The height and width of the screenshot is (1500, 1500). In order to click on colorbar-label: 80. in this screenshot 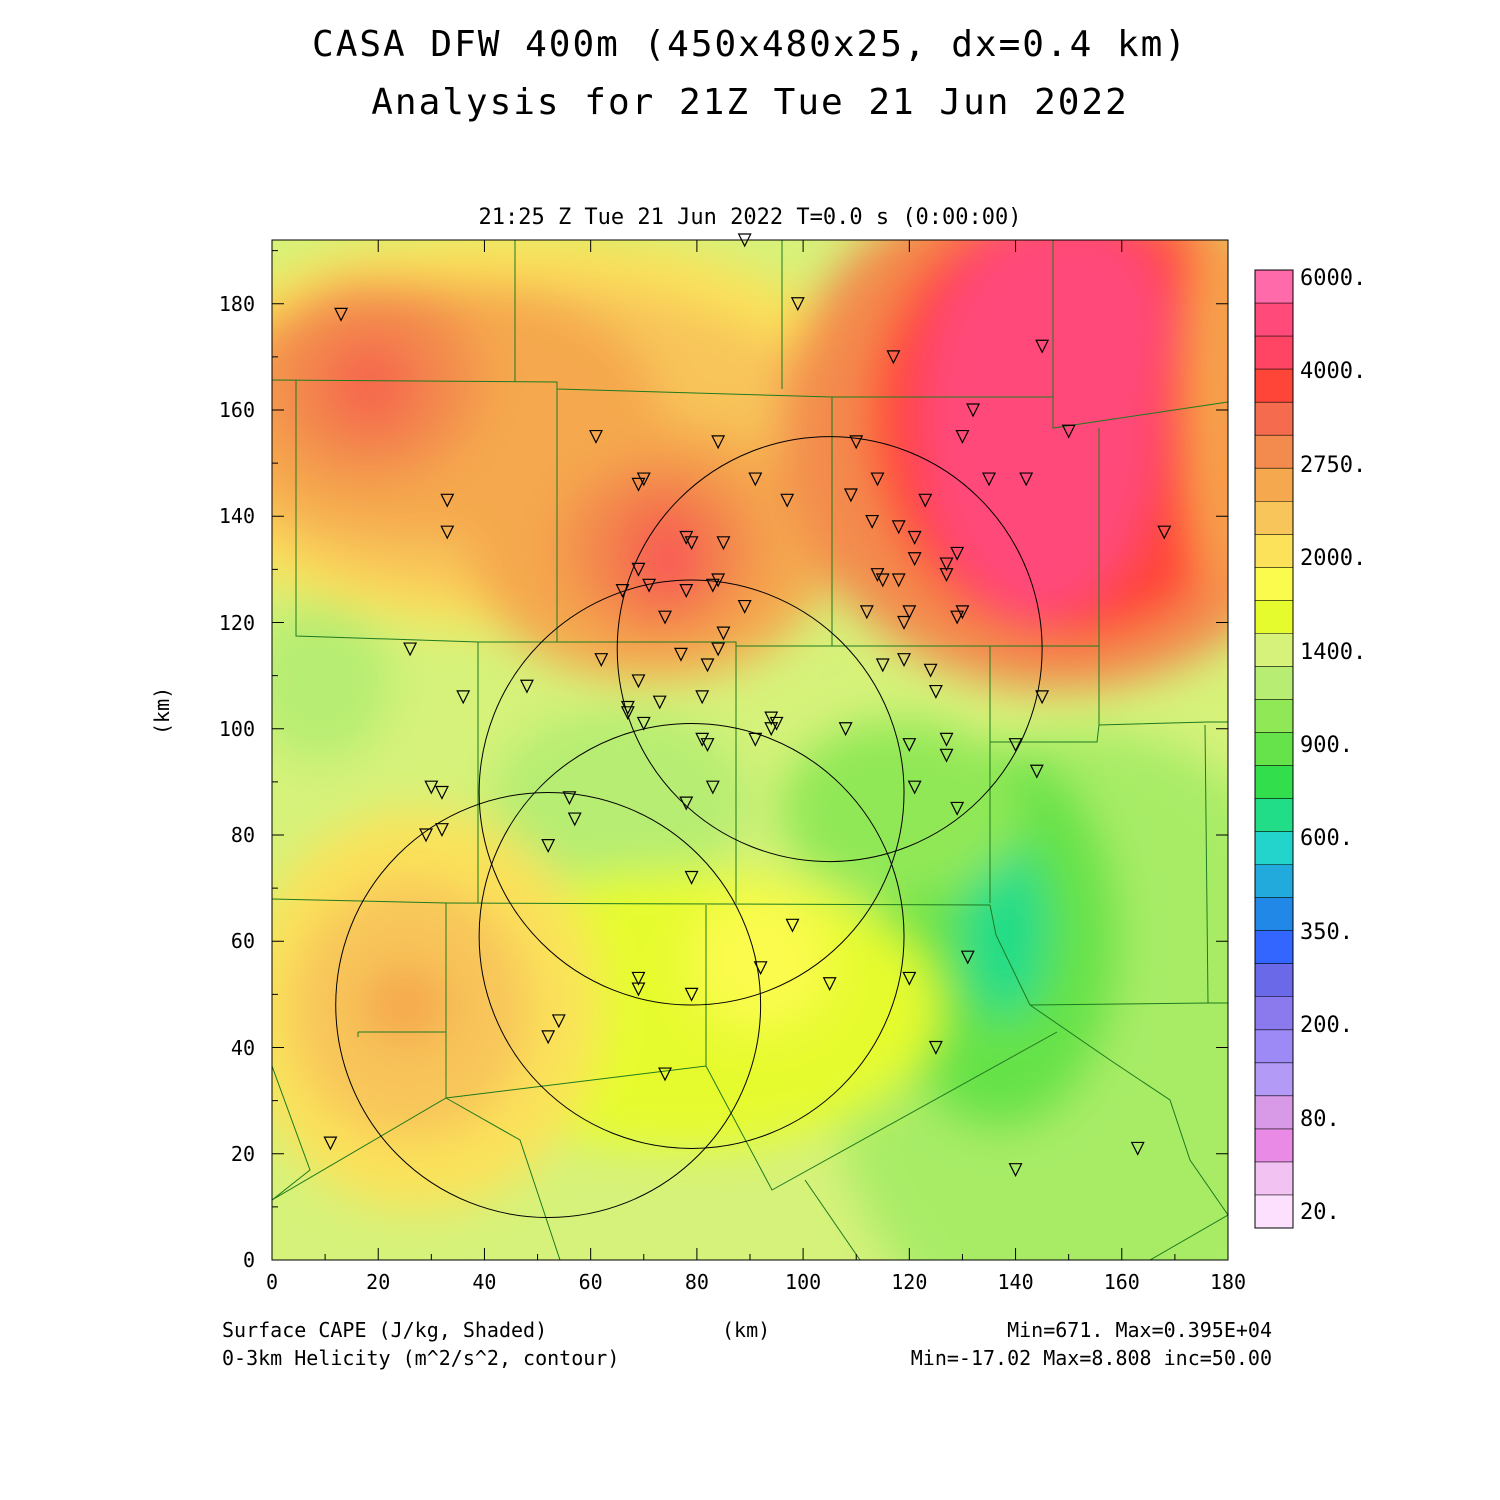, I will do `click(1320, 1119)`.